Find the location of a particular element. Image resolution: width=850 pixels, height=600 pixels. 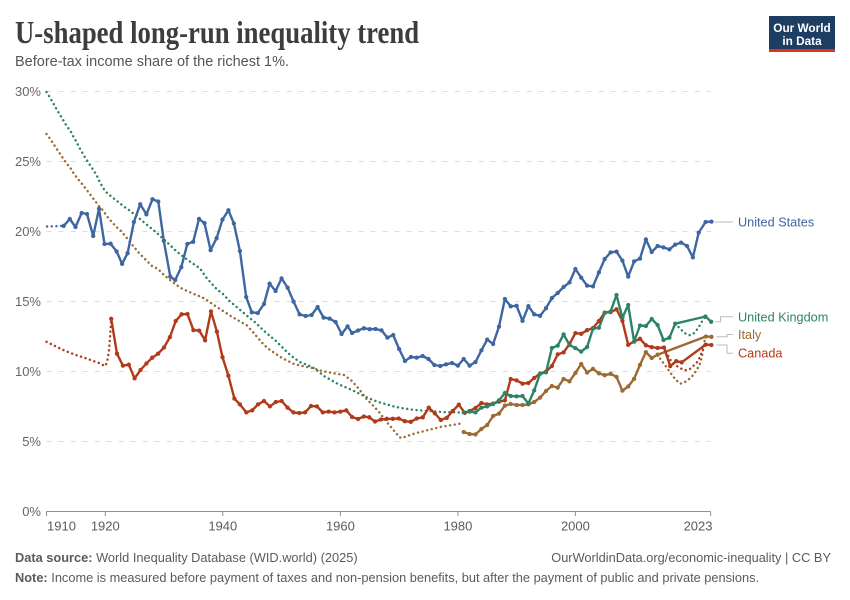

svg-text: Italy is located at coordinates (750, 335).